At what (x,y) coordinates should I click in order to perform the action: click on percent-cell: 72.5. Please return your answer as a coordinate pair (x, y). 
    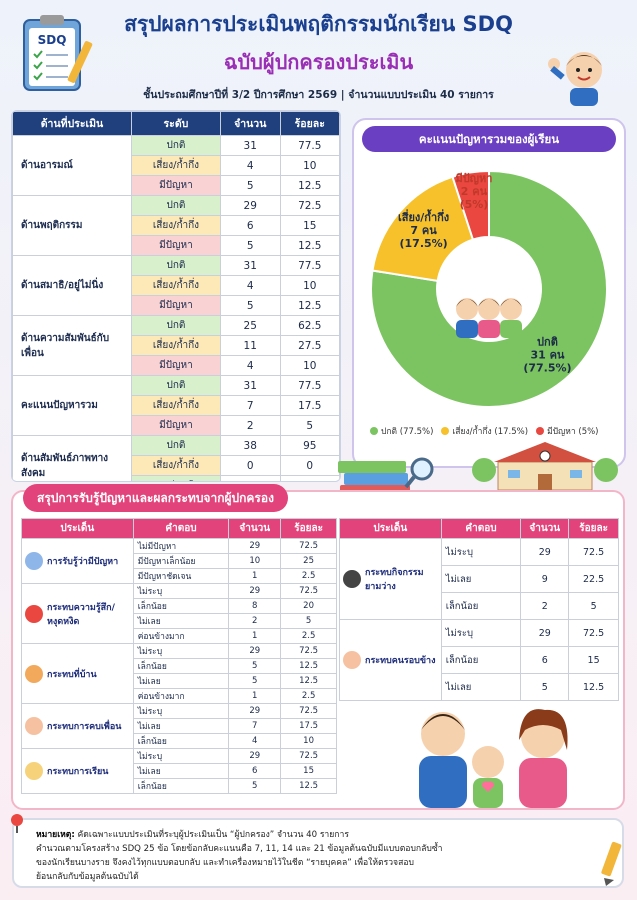
    Looking at the image, I should click on (308, 591).